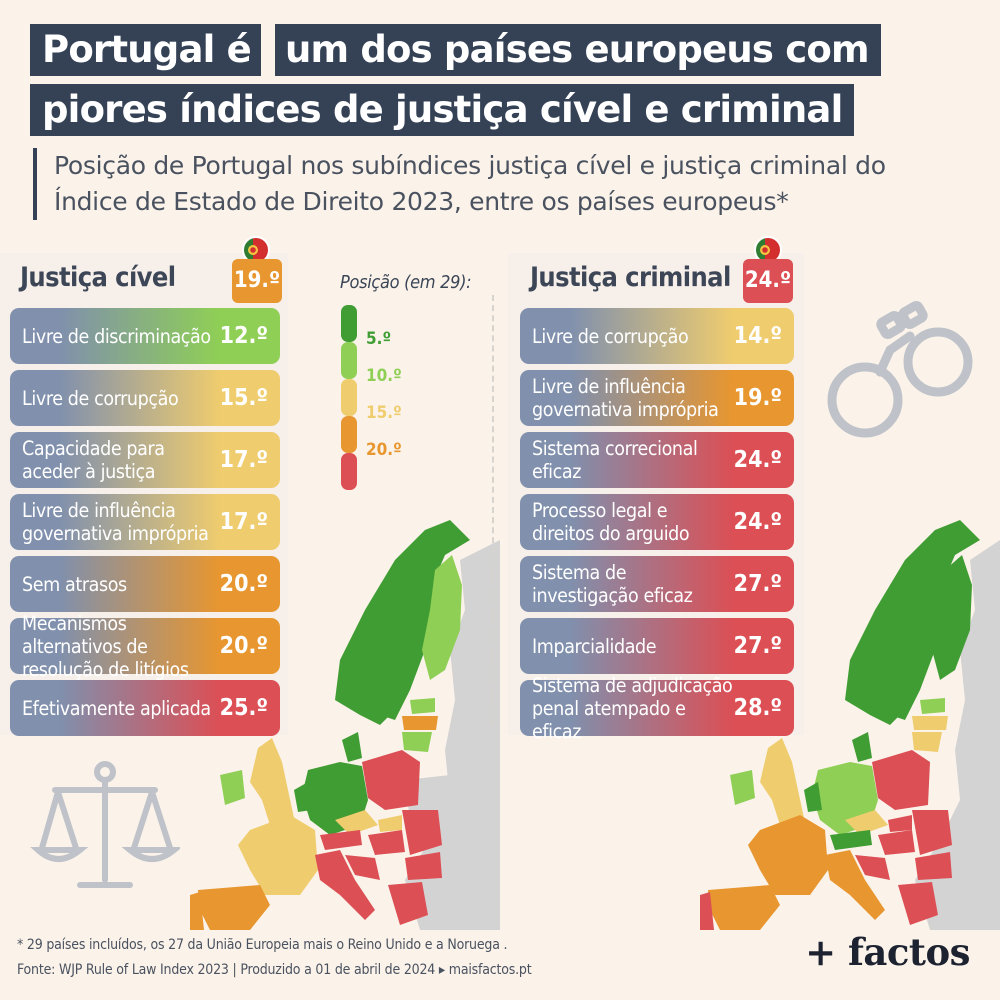 The width and height of the screenshot is (1000, 1000). What do you see at coordinates (379, 339) in the screenshot?
I see `legend-label: 5.º` at bounding box center [379, 339].